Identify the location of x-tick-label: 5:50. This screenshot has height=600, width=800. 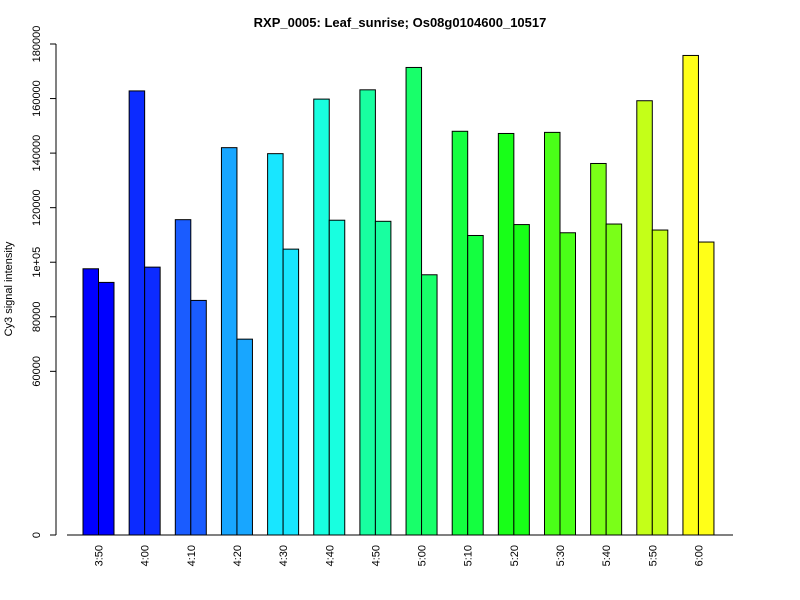
(653, 555).